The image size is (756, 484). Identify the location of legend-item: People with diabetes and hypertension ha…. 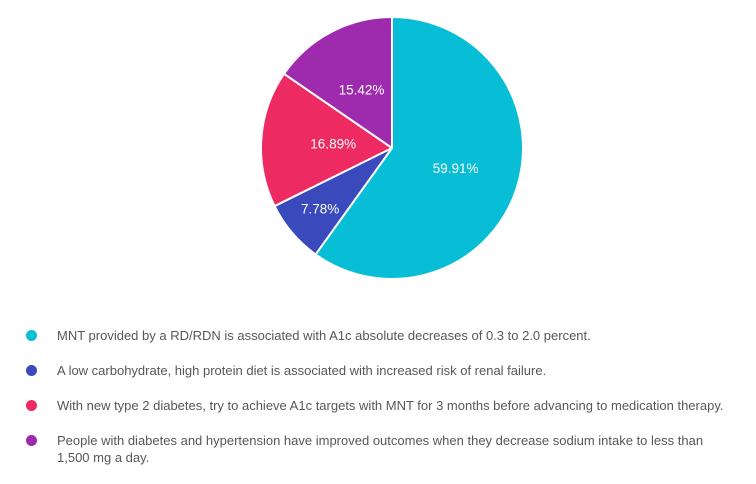
(382, 449).